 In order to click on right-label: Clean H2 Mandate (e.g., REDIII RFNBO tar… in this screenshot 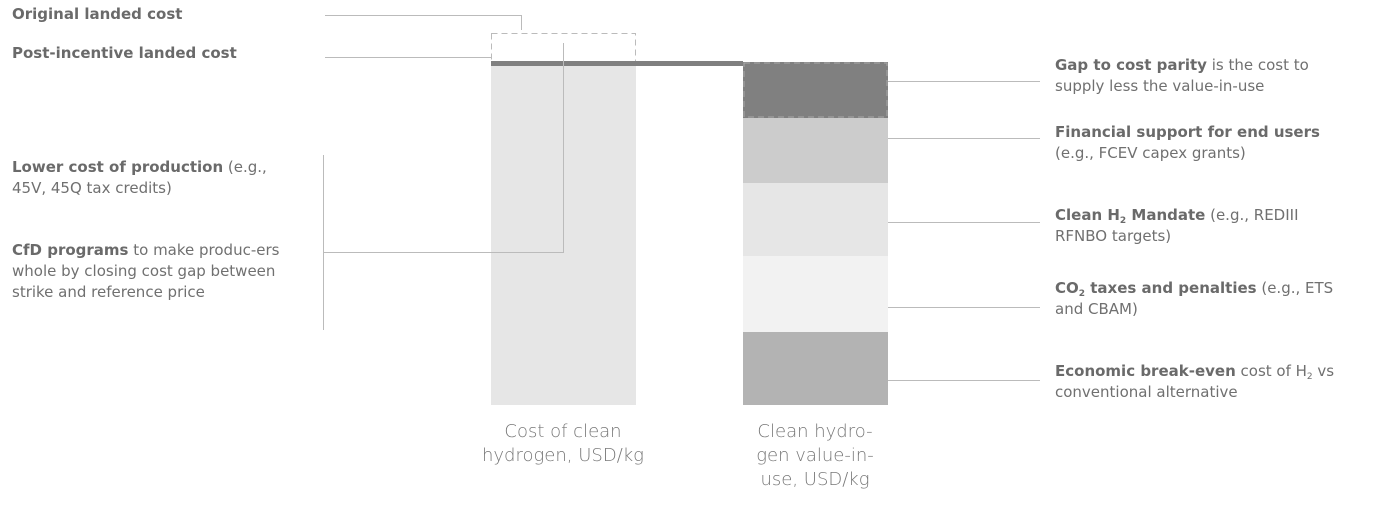, I will do `click(1205, 226)`.